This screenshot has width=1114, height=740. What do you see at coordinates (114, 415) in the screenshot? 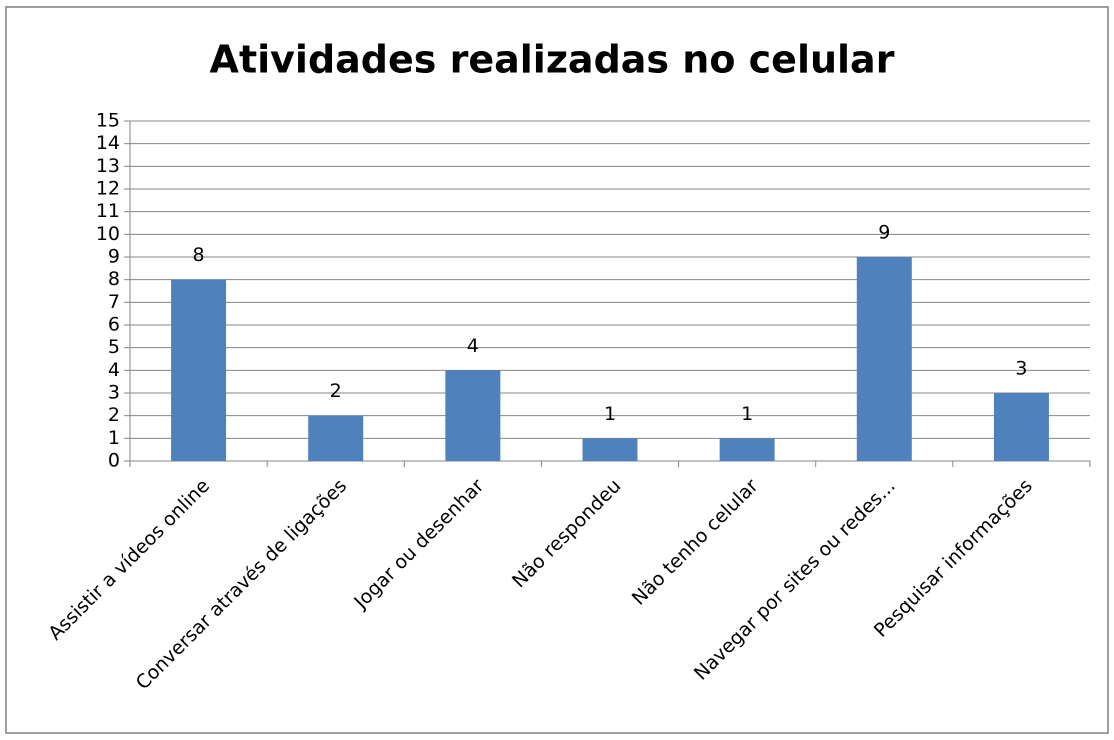
I see `y-tick-label: 2` at bounding box center [114, 415].